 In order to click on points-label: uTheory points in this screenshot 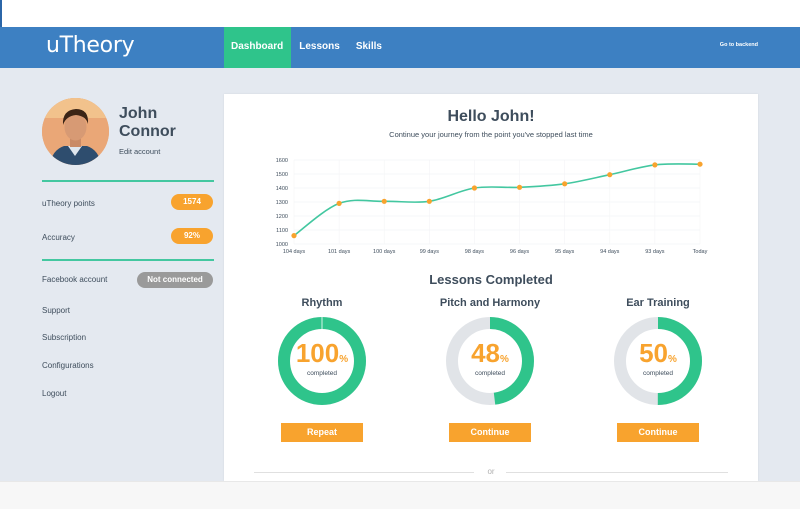, I will do `click(68, 203)`.